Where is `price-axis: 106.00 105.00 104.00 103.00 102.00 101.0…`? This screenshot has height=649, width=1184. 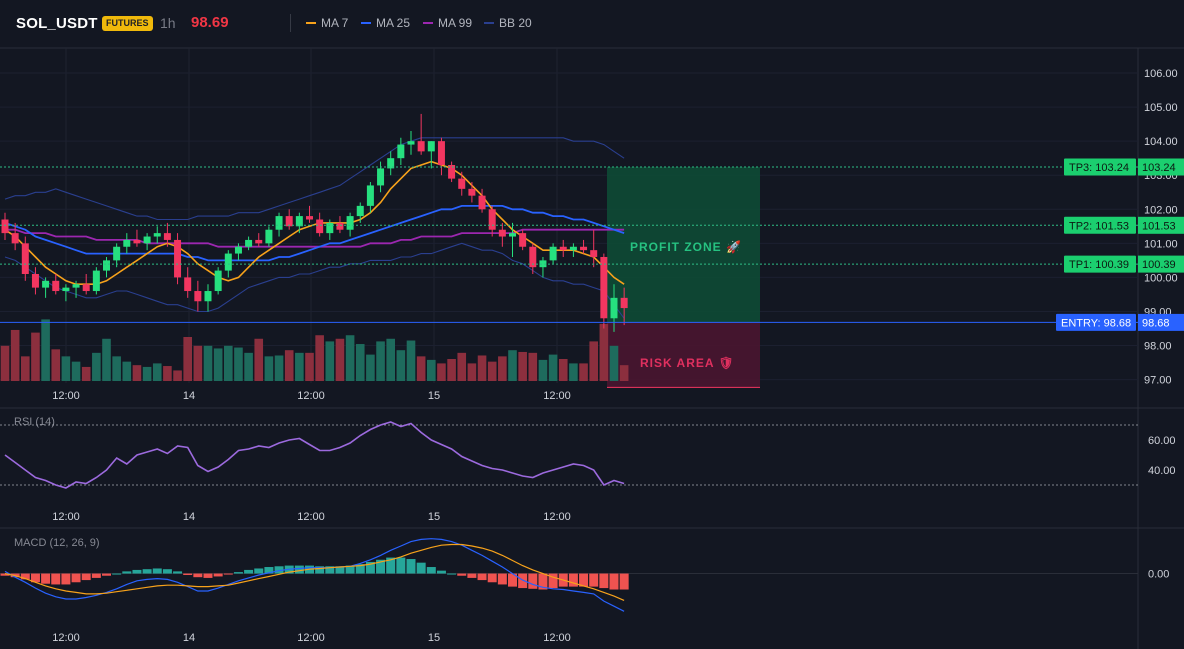 price-axis: 106.00 105.00 104.00 103.00 102.00 101.0… is located at coordinates (1161, 227).